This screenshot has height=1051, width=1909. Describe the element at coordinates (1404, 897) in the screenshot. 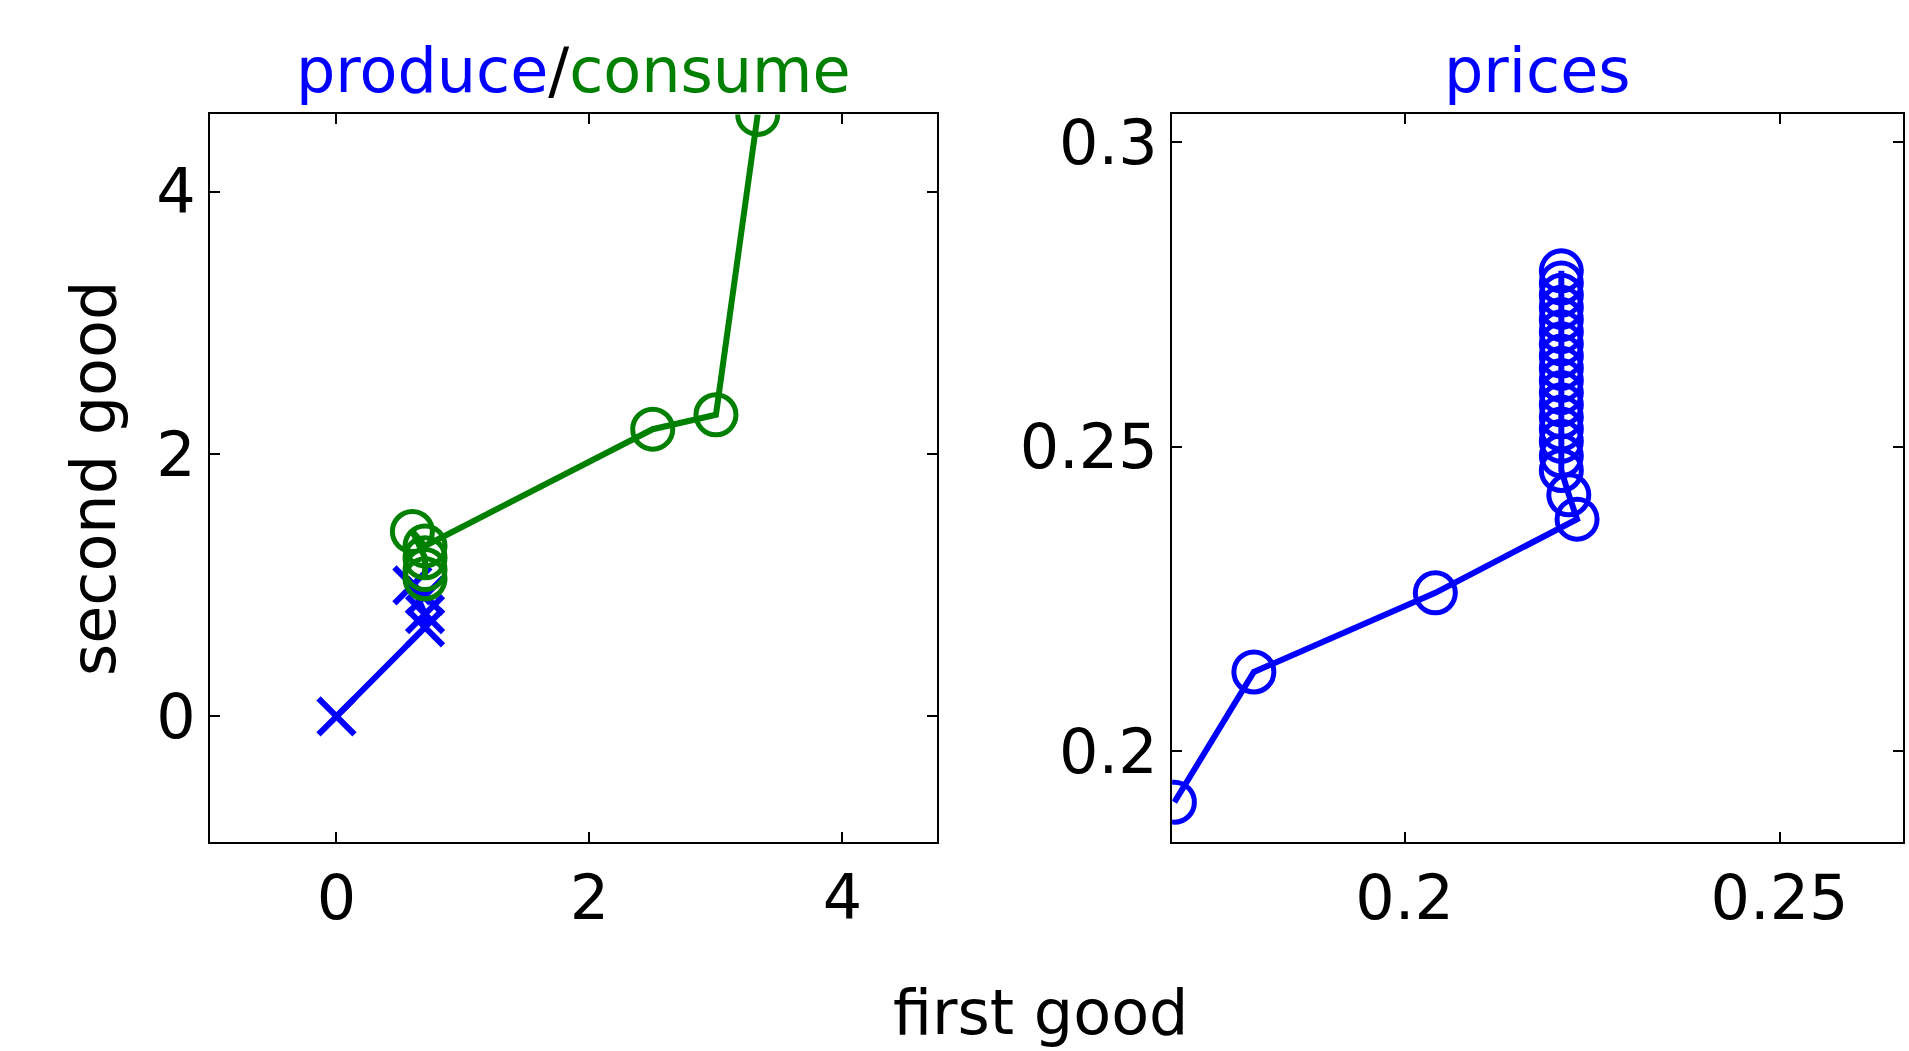

I see `x-tick-label: 0.2` at that location.